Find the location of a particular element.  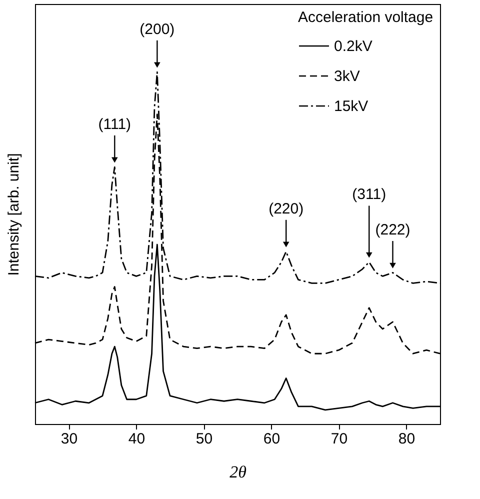

annotation: (111) is located at coordinates (115, 124).